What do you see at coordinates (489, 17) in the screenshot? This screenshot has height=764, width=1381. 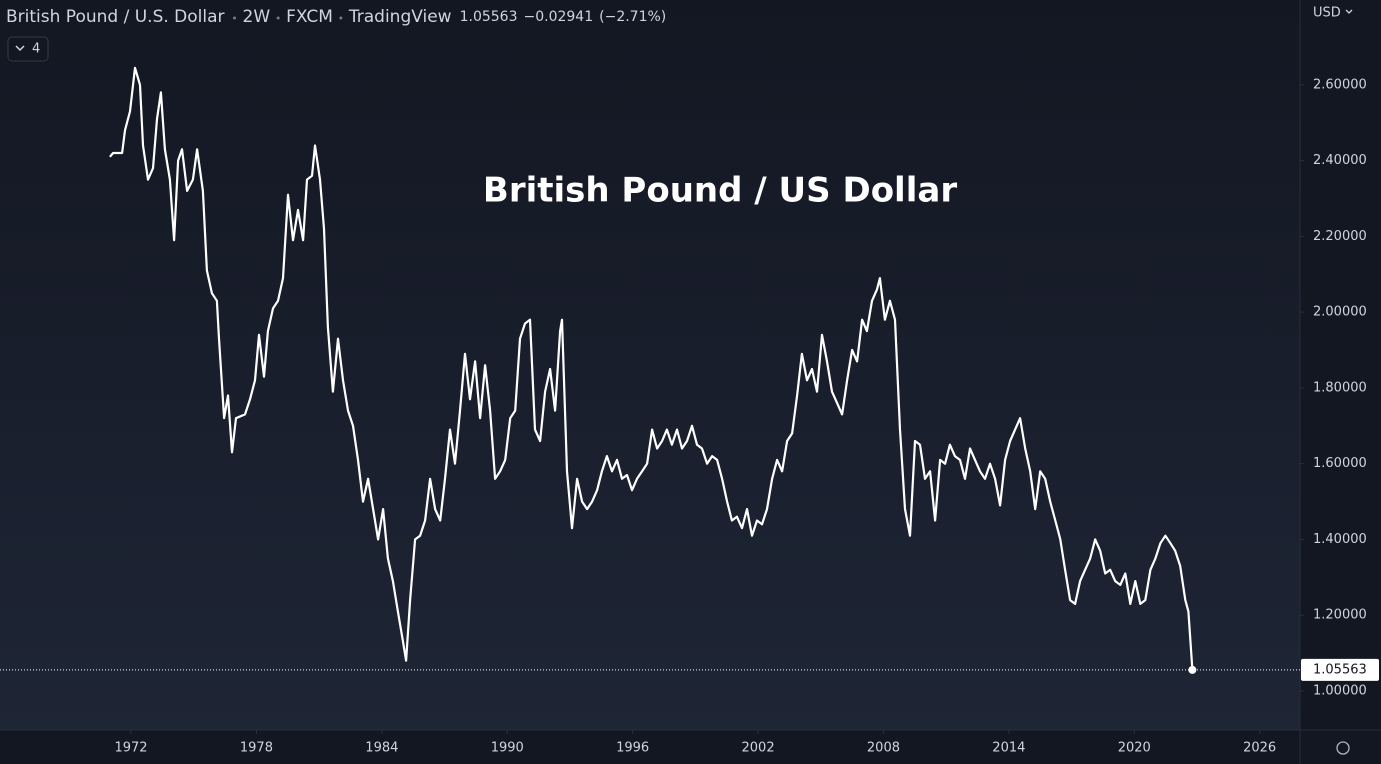 I see `last-price: 1.05563` at bounding box center [489, 17].